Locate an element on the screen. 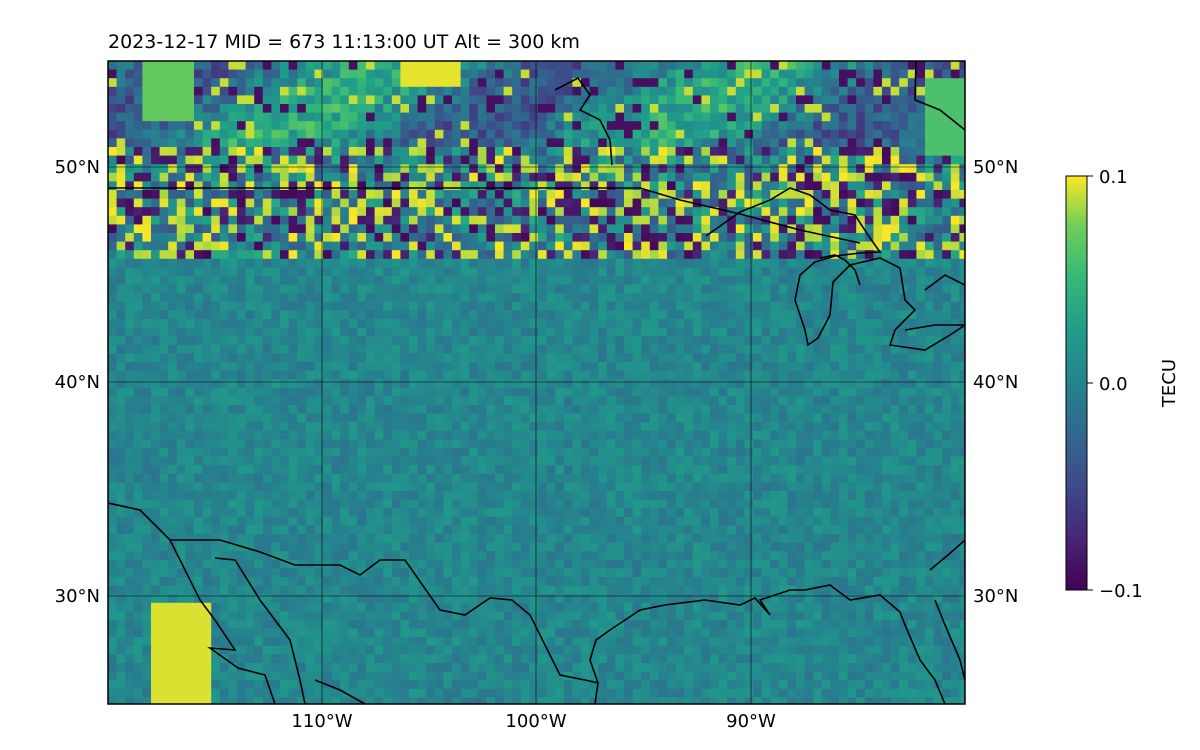 The width and height of the screenshot is (1200, 750). colorbar-gradient is located at coordinates (1076, 383).